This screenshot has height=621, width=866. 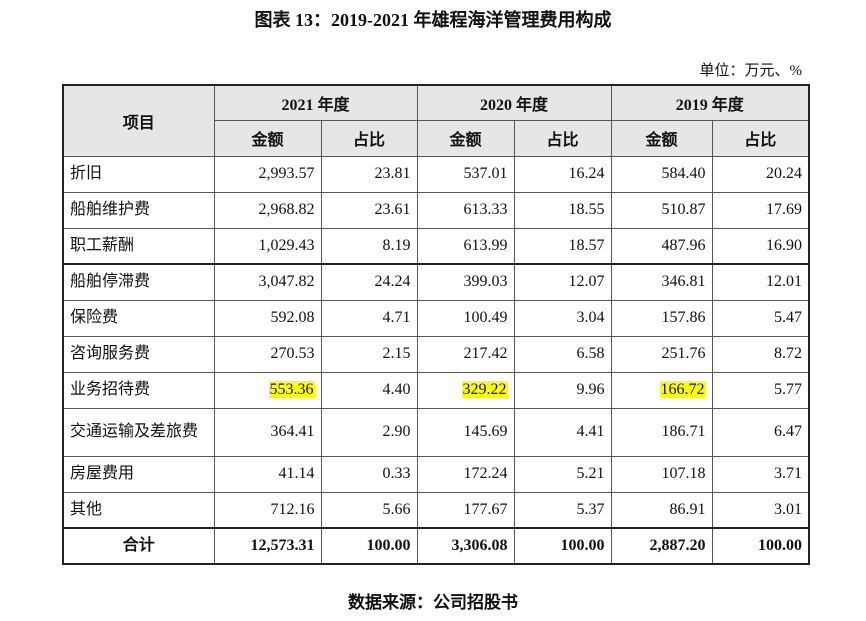 What do you see at coordinates (267, 246) in the screenshot?
I see `amount-cell: 1,029.43` at bounding box center [267, 246].